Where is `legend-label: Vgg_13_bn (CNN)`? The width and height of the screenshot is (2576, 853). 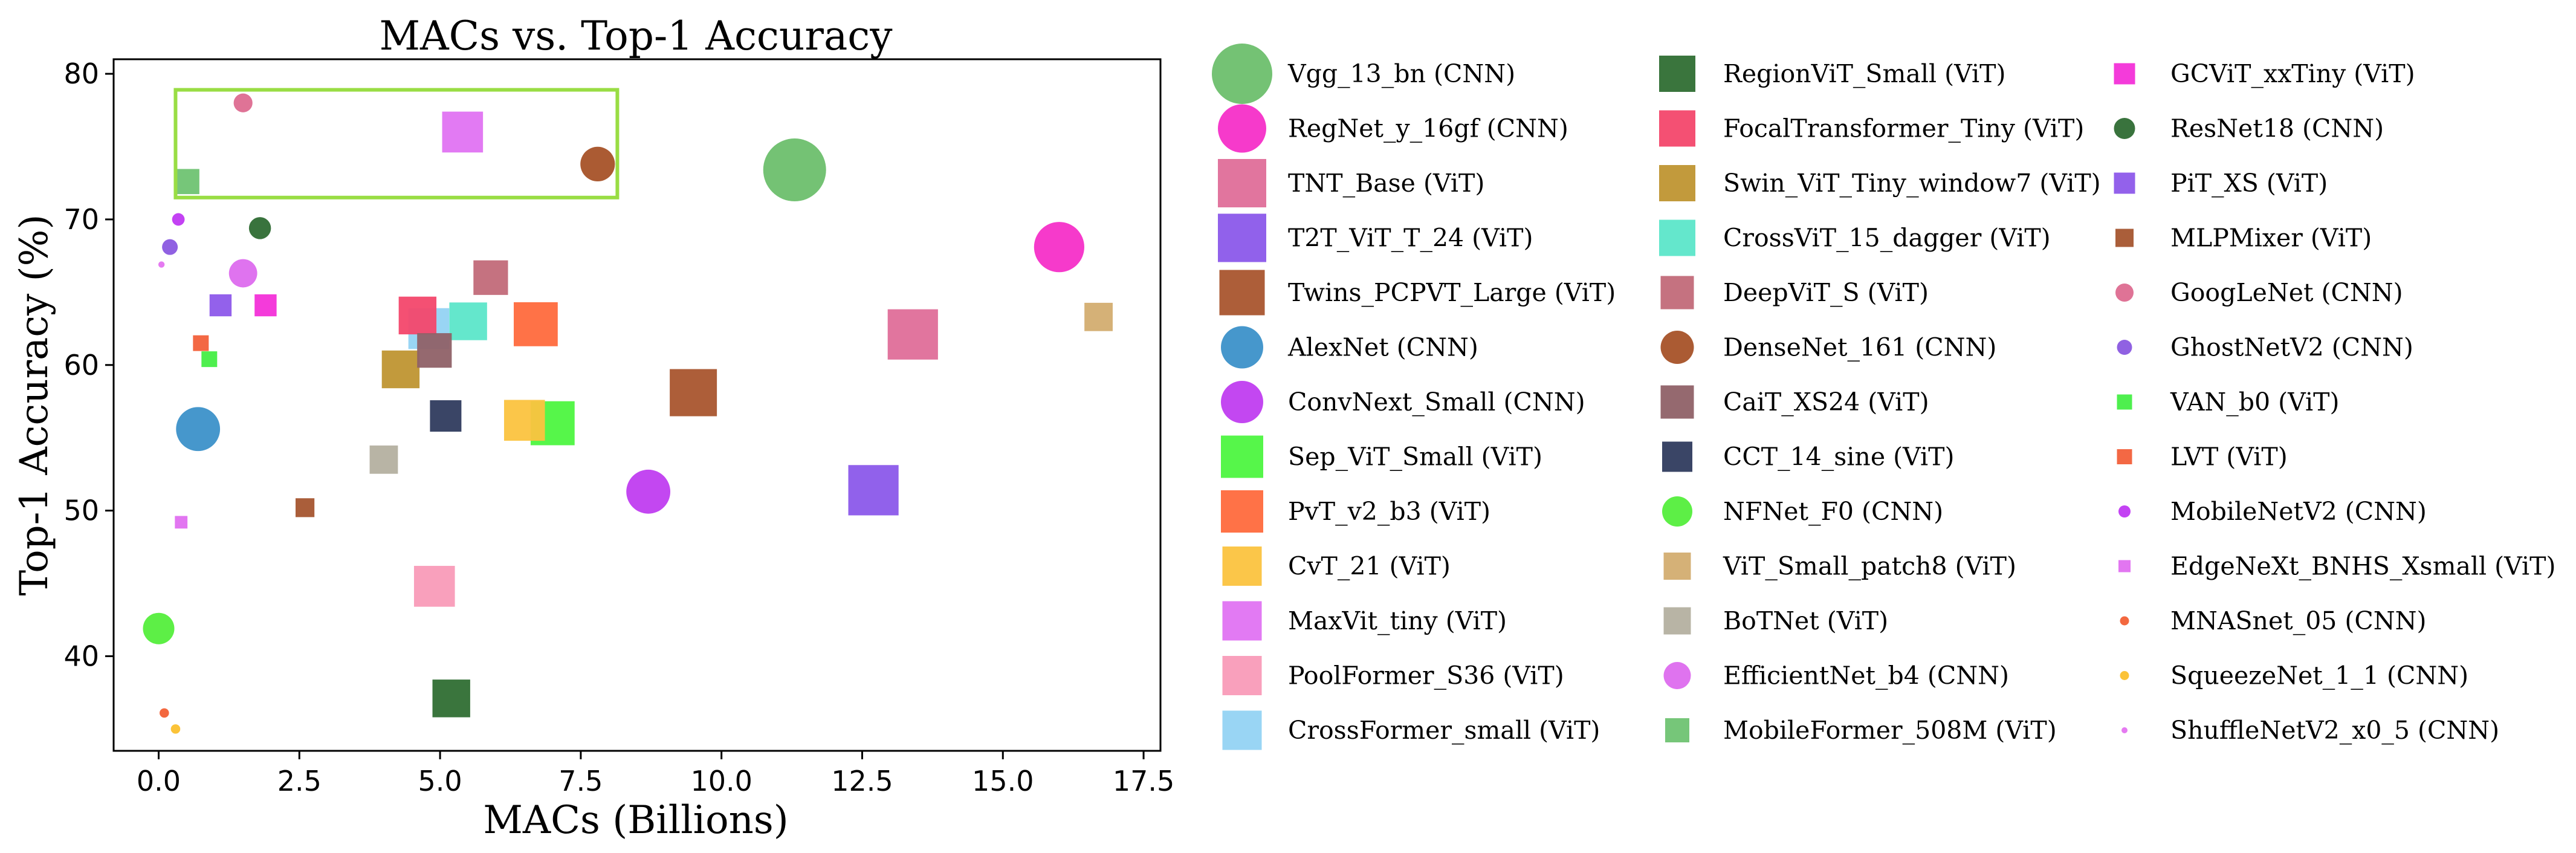
legend-label: Vgg_13_bn (CNN) is located at coordinates (1401, 74).